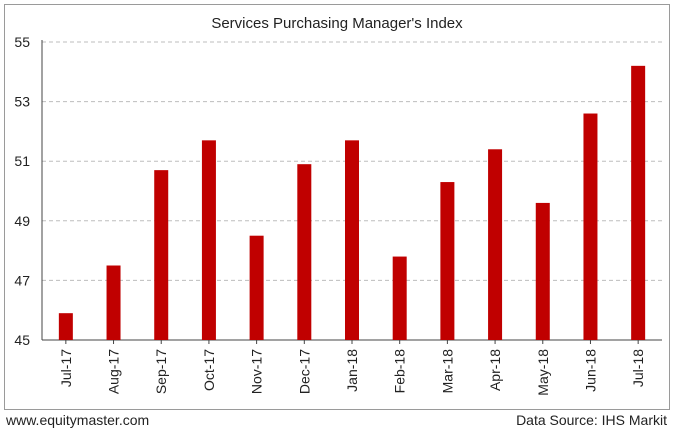 The height and width of the screenshot is (438, 675). What do you see at coordinates (447, 371) in the screenshot?
I see `x-tick-label: Mar-18` at bounding box center [447, 371].